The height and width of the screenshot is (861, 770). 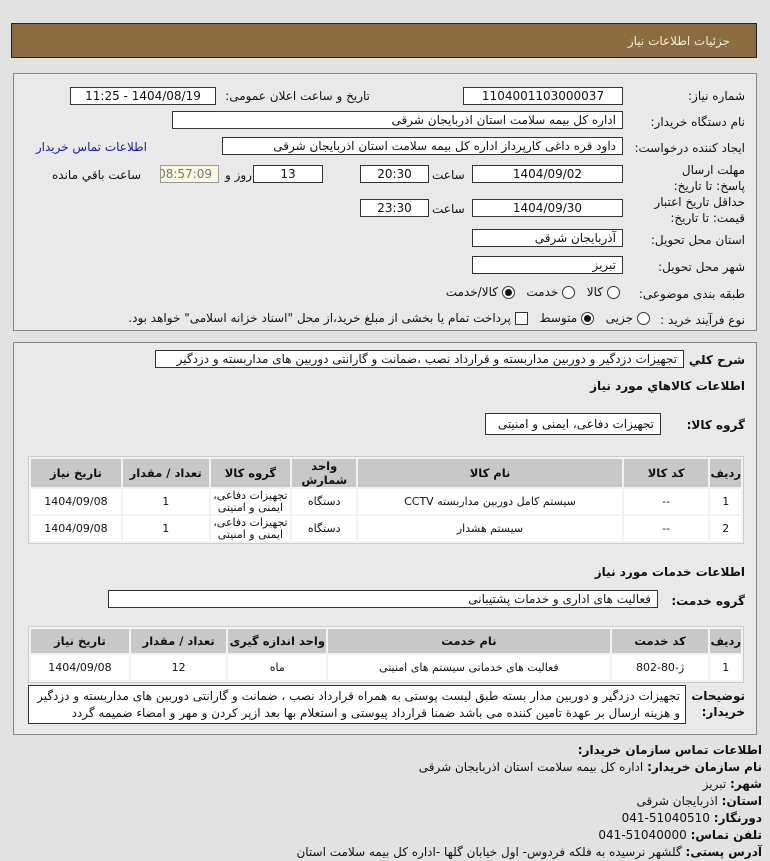 What do you see at coordinates (394, 174) in the screenshot?
I see `deadline-time-field: 20:30` at bounding box center [394, 174].